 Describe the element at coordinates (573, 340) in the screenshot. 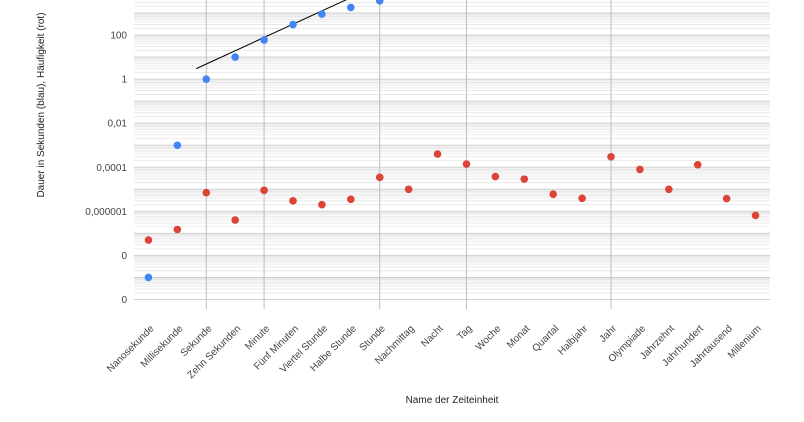

I see `x-tick-label: Halbjahr` at that location.